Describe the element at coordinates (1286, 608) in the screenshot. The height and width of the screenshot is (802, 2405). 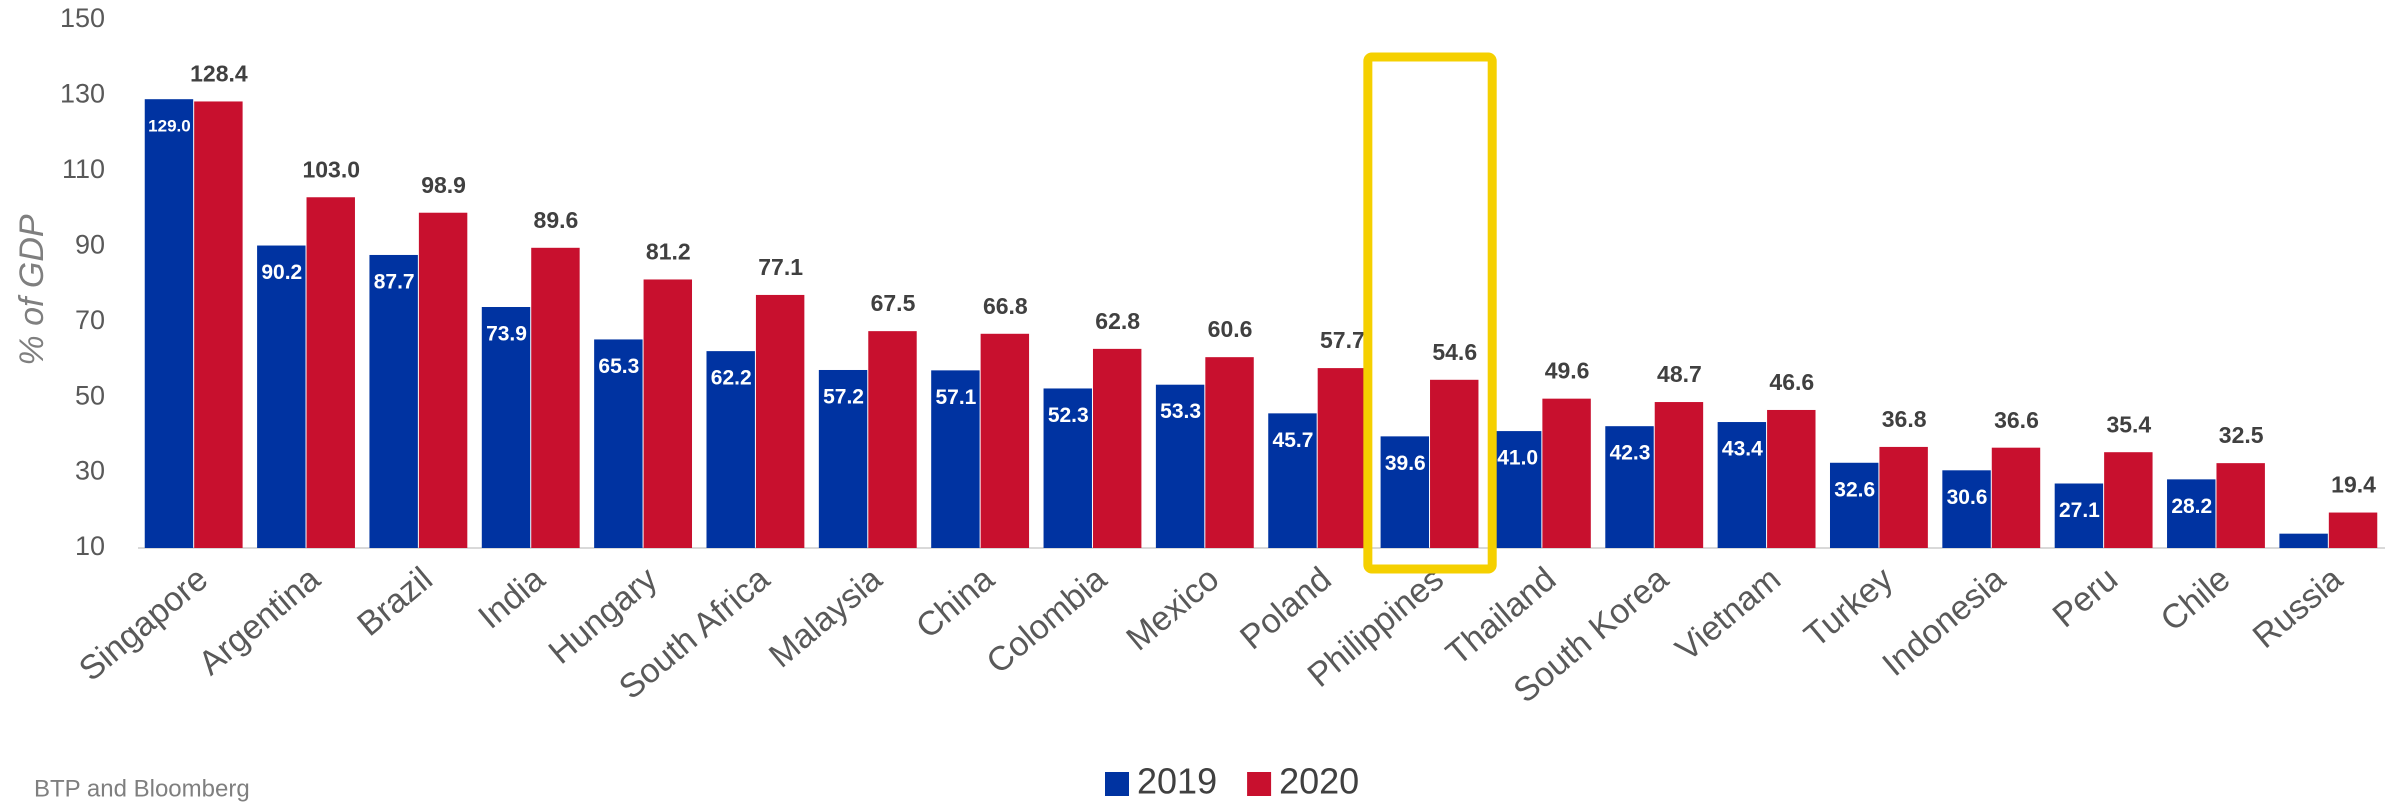
I see `x-tick-label: Poland` at that location.